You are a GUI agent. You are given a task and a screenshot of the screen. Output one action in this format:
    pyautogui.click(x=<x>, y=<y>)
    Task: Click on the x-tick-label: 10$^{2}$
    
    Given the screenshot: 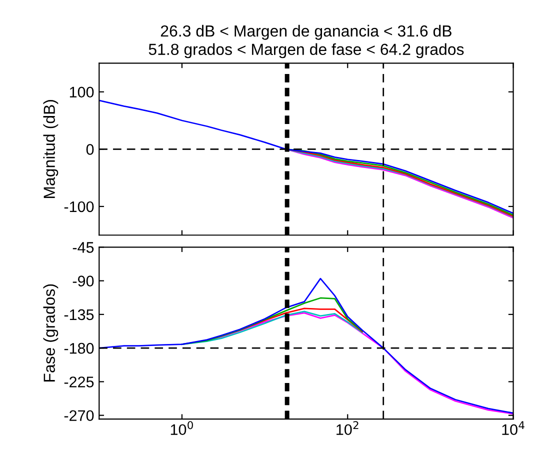 What is the action you would take?
    pyautogui.click(x=347, y=428)
    